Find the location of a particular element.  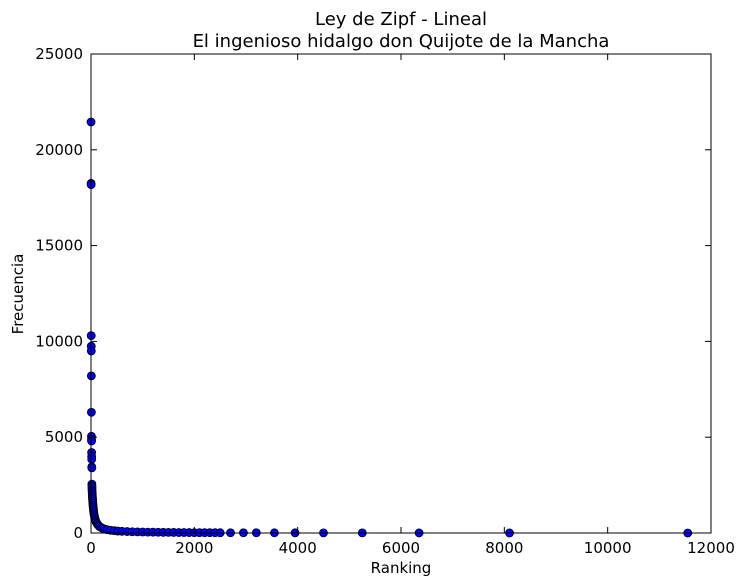

y-tick-label: 10000 is located at coordinates (59, 341).